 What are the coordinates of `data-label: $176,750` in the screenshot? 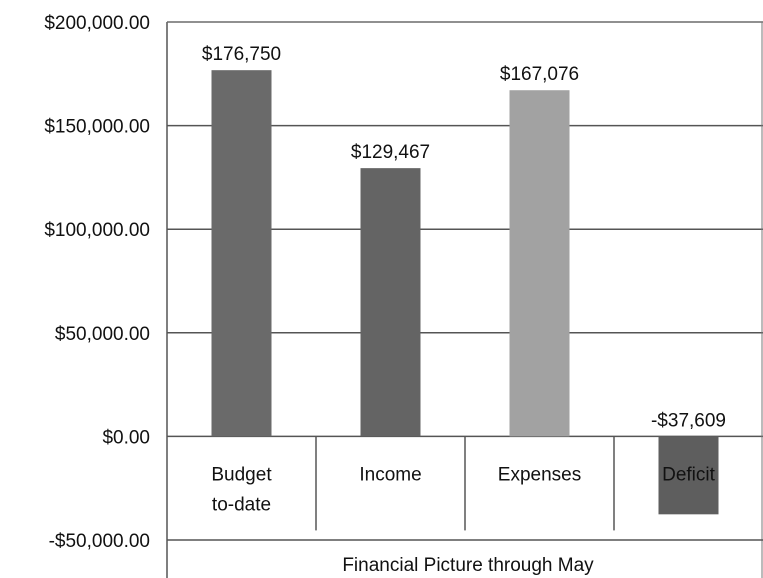 It's located at (241, 54).